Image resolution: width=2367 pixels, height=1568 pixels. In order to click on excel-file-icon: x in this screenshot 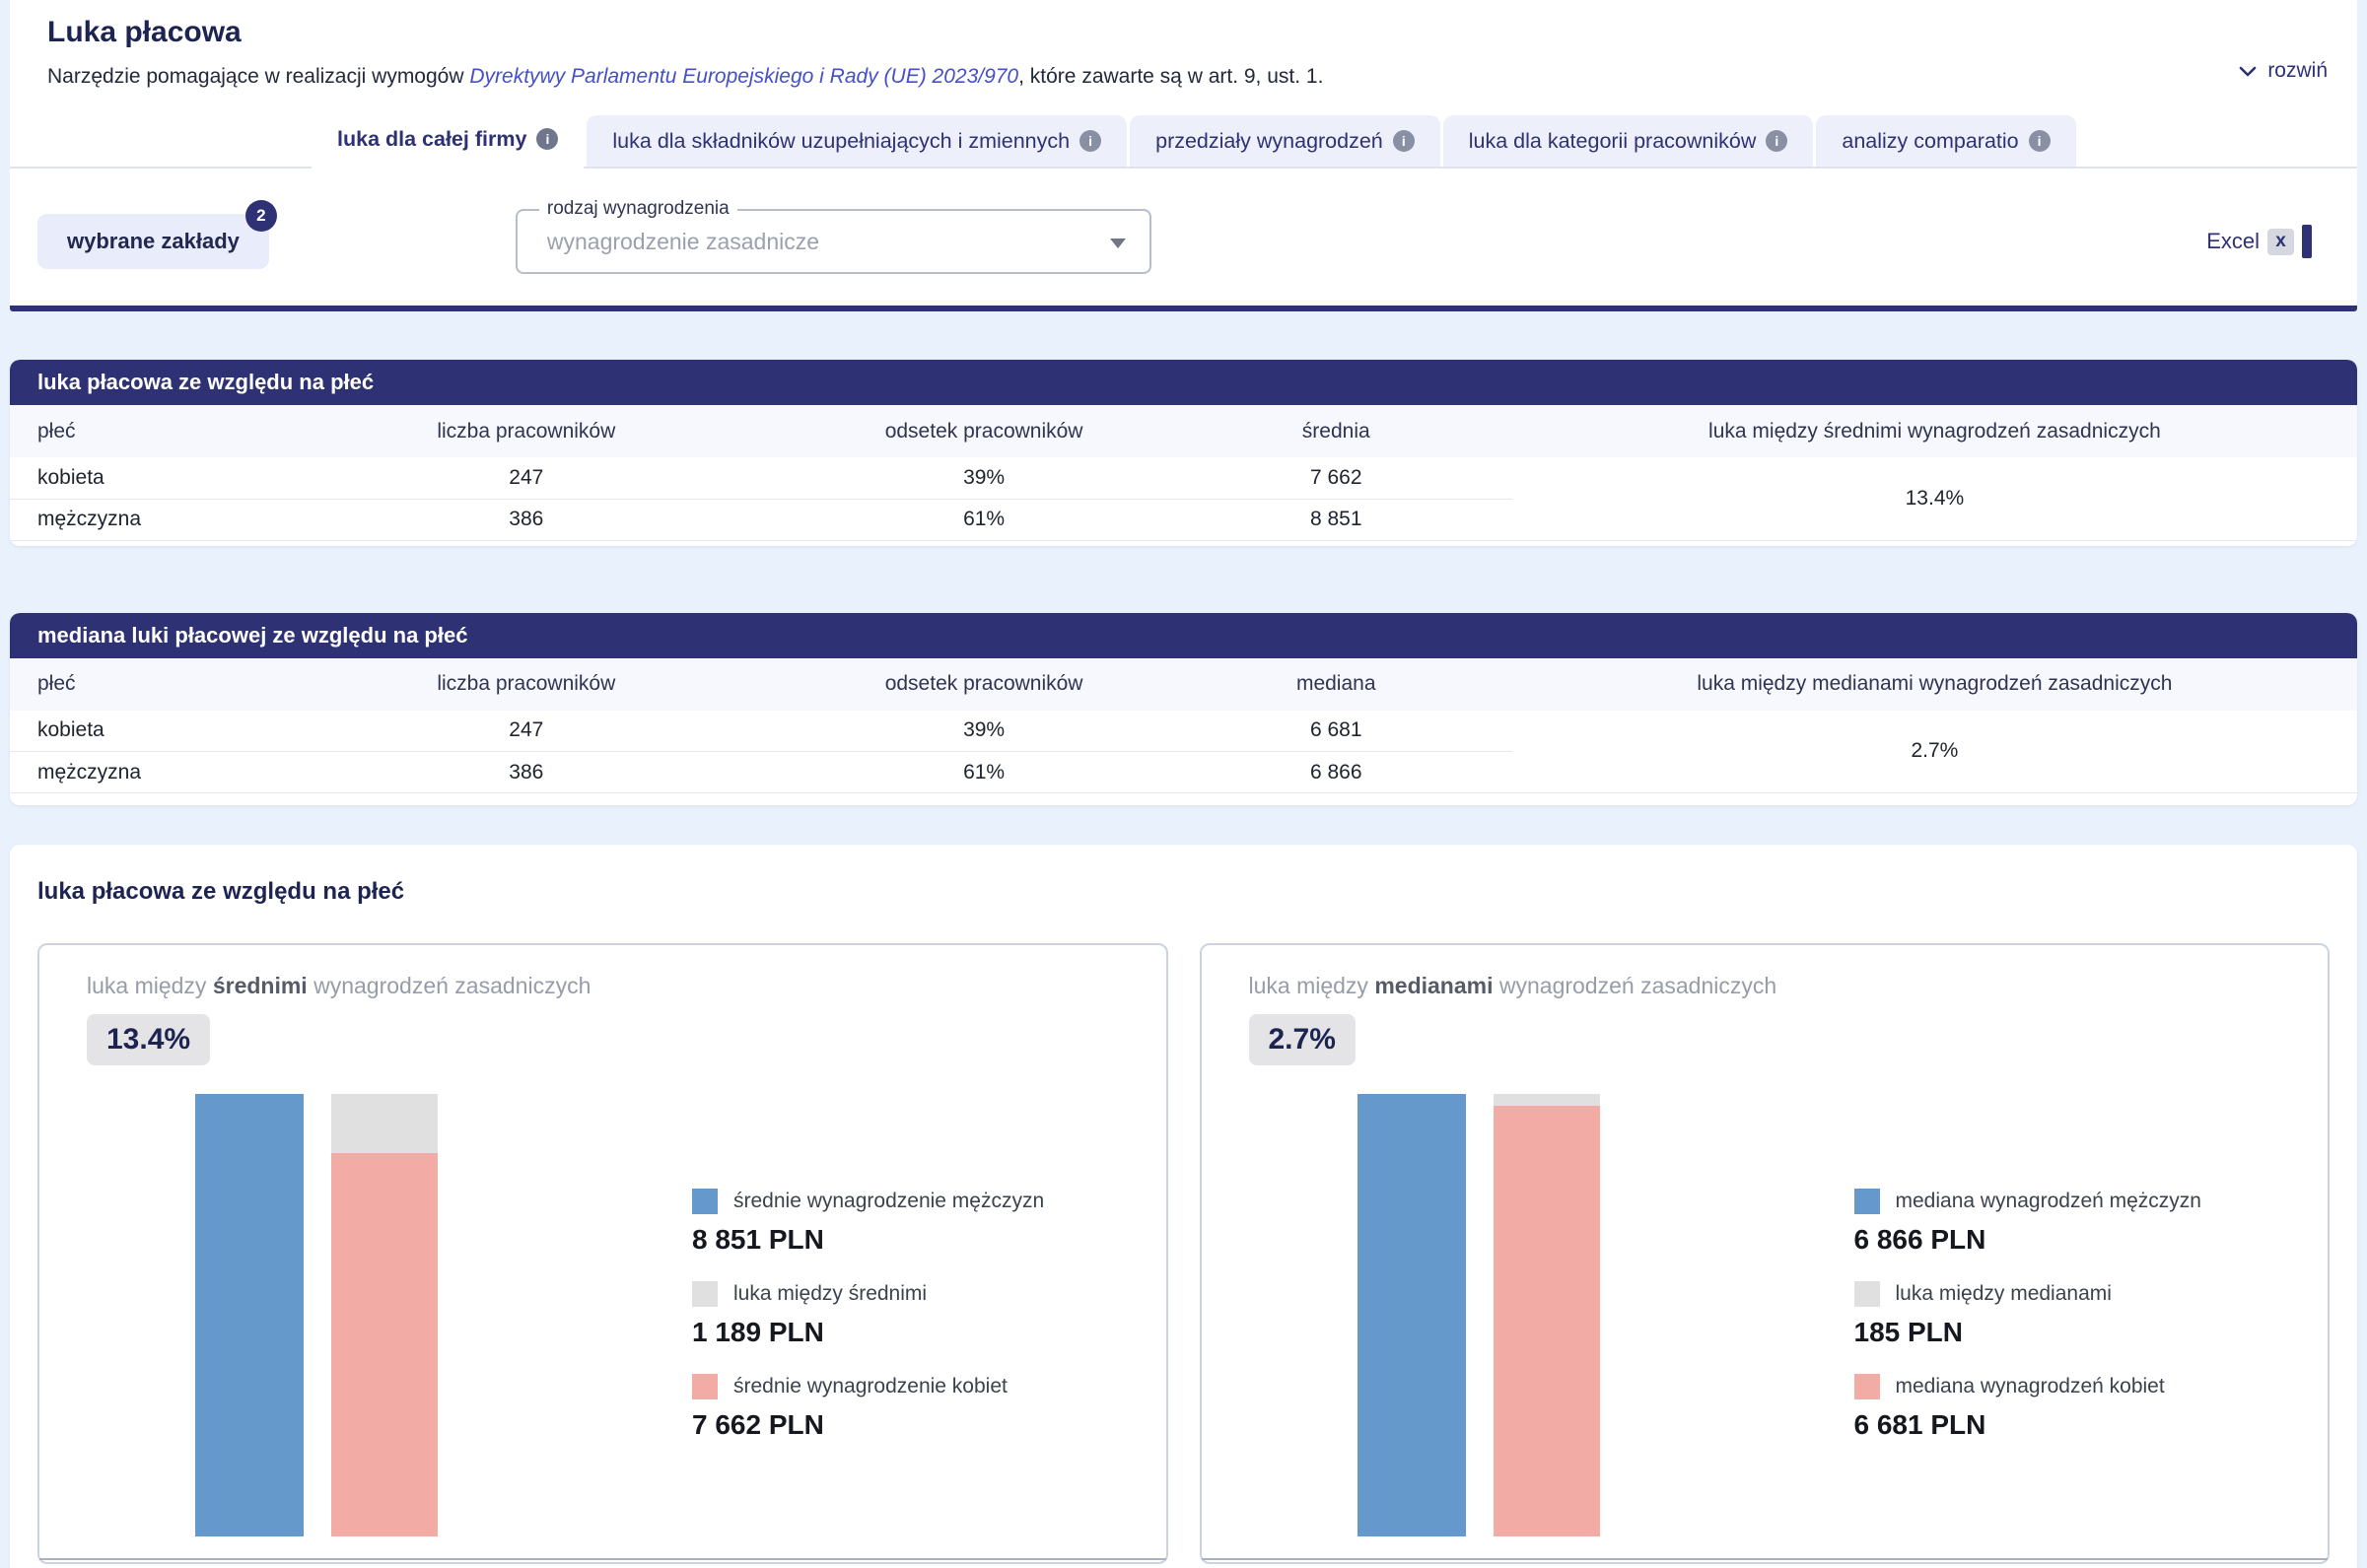, I will do `click(2280, 241)`.